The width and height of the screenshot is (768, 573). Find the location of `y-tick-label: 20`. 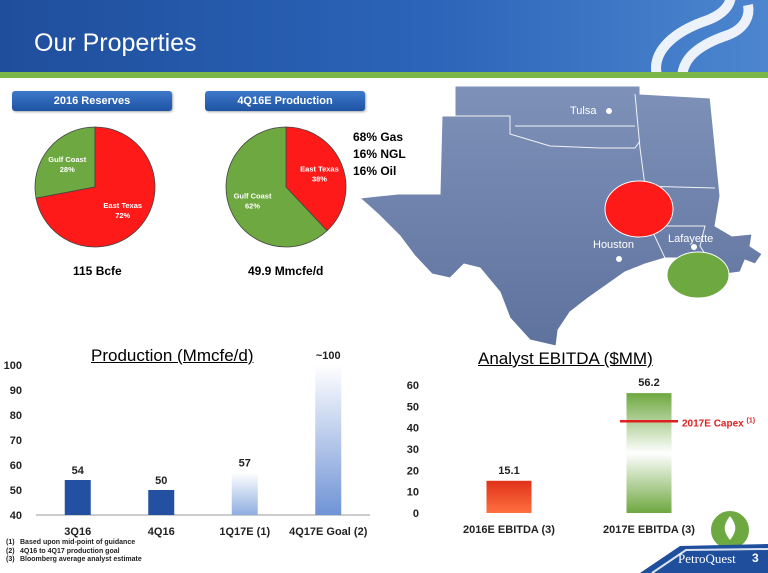

y-tick-label: 20 is located at coordinates (413, 471).